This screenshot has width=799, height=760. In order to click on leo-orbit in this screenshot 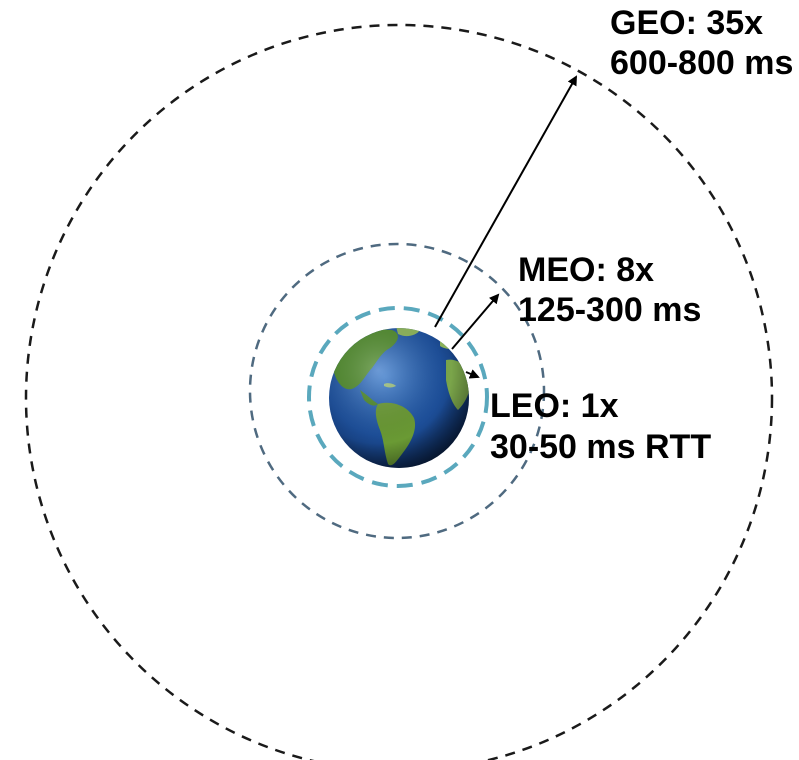, I will do `click(398, 397)`.